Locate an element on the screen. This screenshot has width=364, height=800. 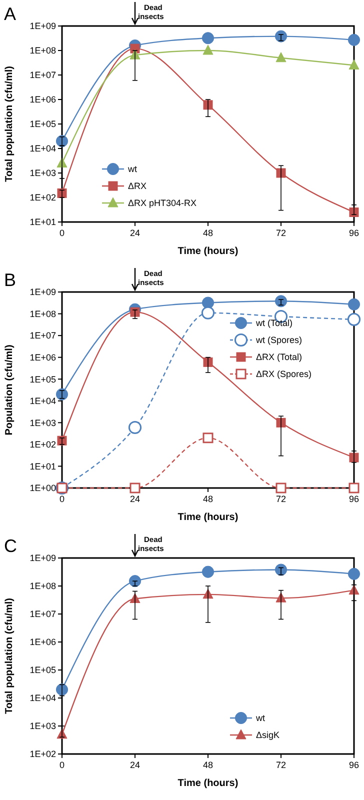
legend-label: ΔRX pHT304-RX is located at coordinates (162, 203).